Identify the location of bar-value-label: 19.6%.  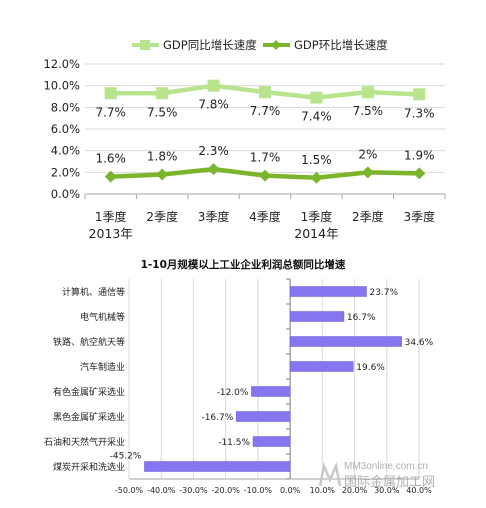
(370, 368).